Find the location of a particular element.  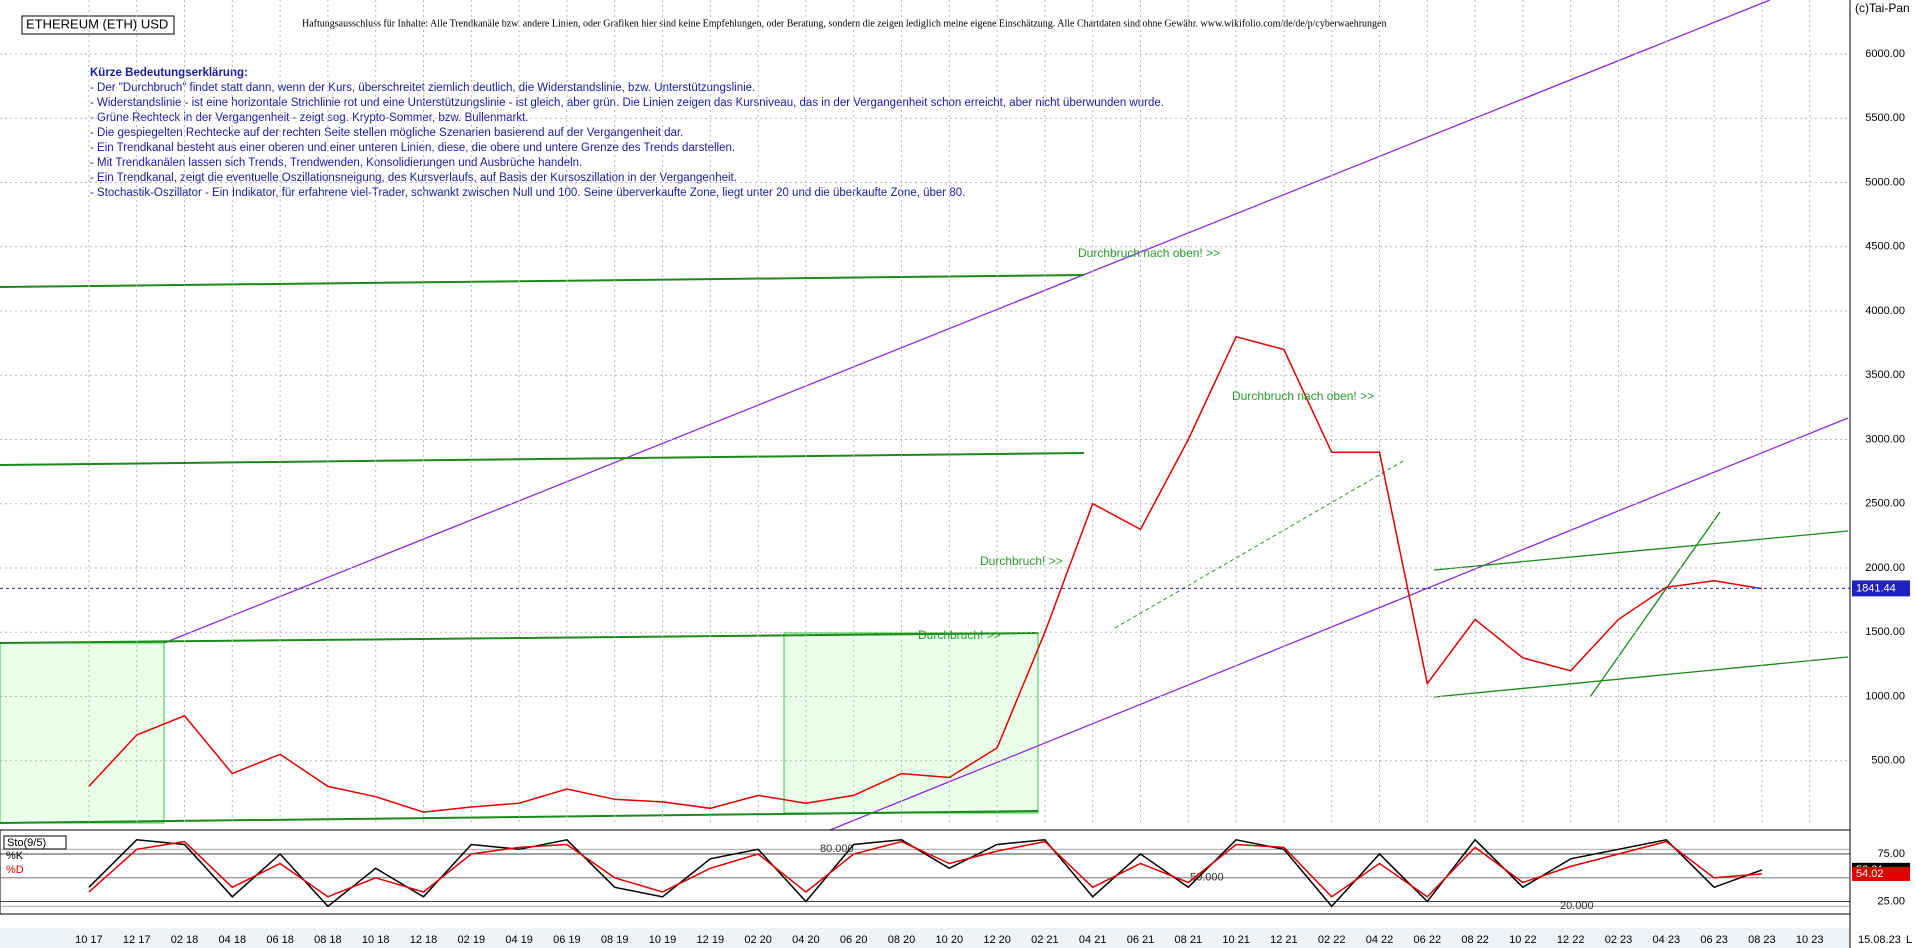

x-tick-label: 04 23 is located at coordinates (1667, 940).